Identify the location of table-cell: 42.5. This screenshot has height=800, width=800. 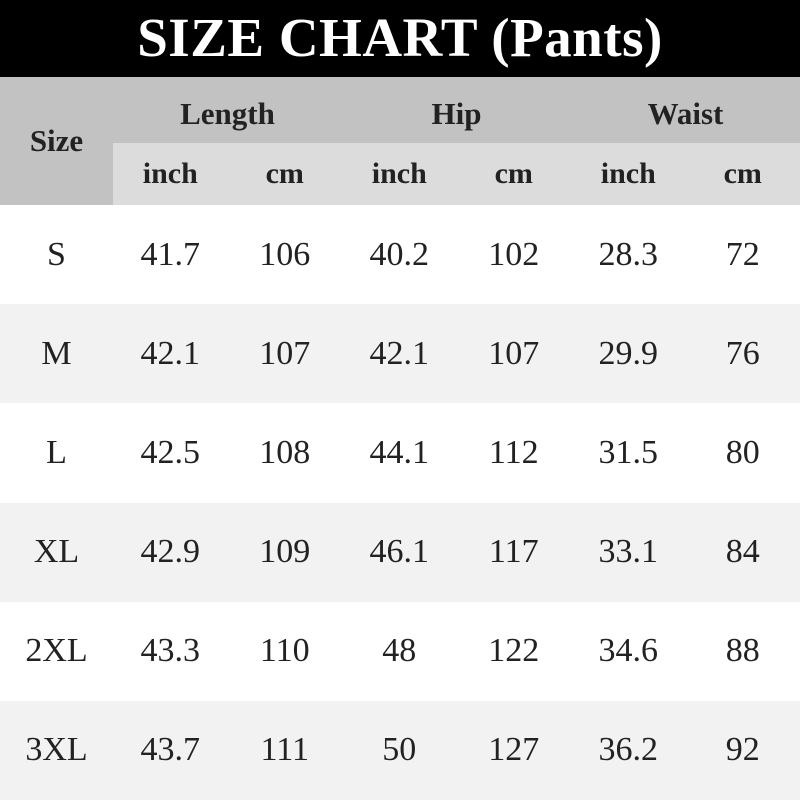
(170, 452).